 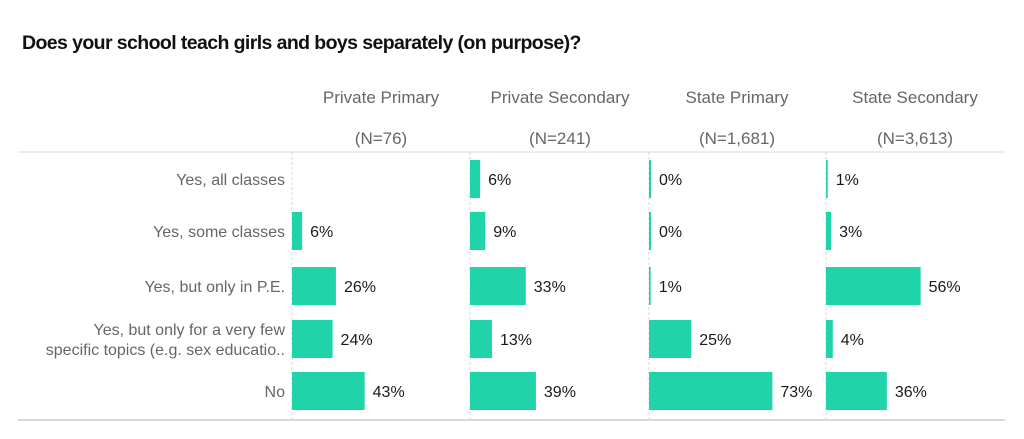 I want to click on panel-n-label: (N=76), so click(x=381, y=138).